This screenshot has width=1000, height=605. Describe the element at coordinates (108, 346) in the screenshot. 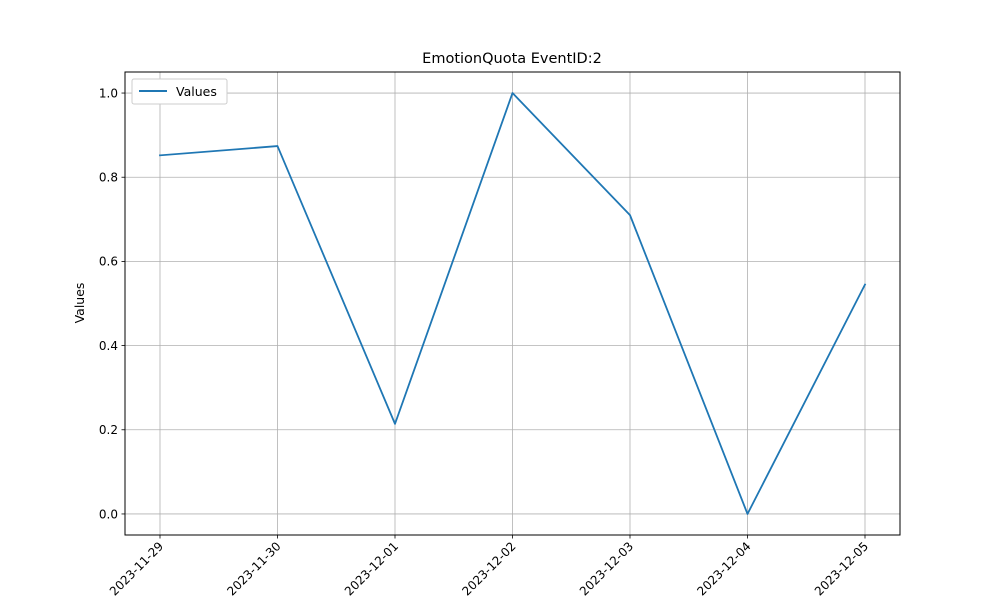

I see `y-tick-label: 0.4` at that location.